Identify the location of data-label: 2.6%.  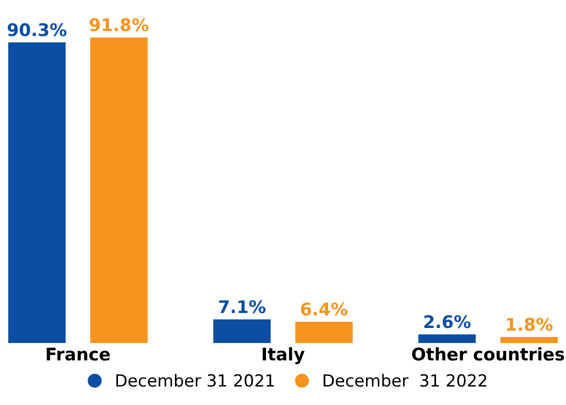
(447, 321).